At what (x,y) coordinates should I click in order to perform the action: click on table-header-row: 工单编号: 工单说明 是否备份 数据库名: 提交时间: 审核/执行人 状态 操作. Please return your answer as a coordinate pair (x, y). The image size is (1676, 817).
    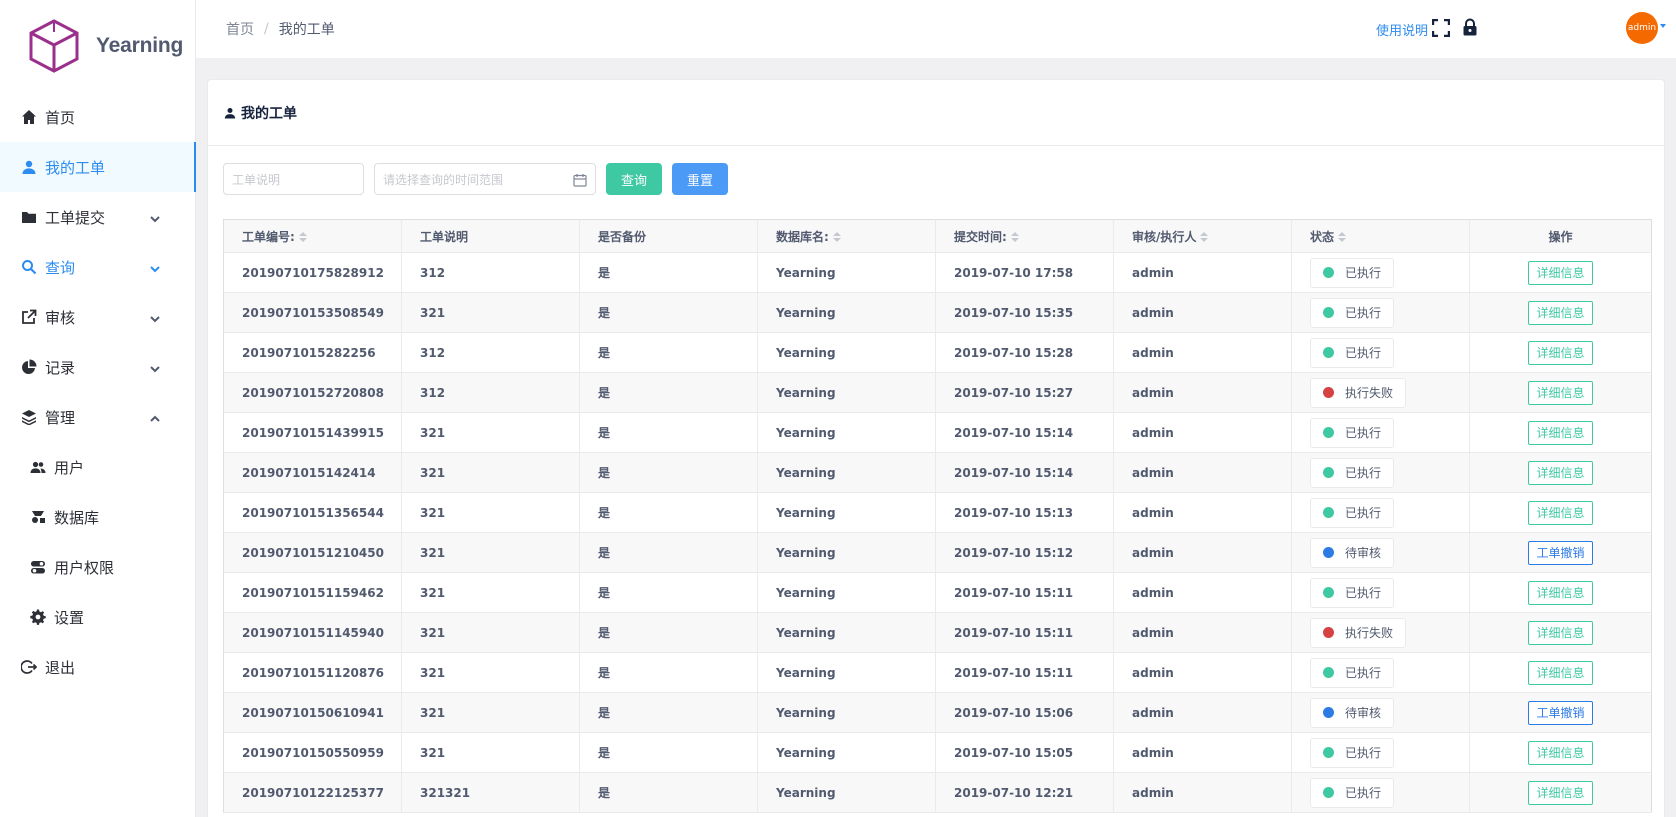
    Looking at the image, I should click on (937, 236).